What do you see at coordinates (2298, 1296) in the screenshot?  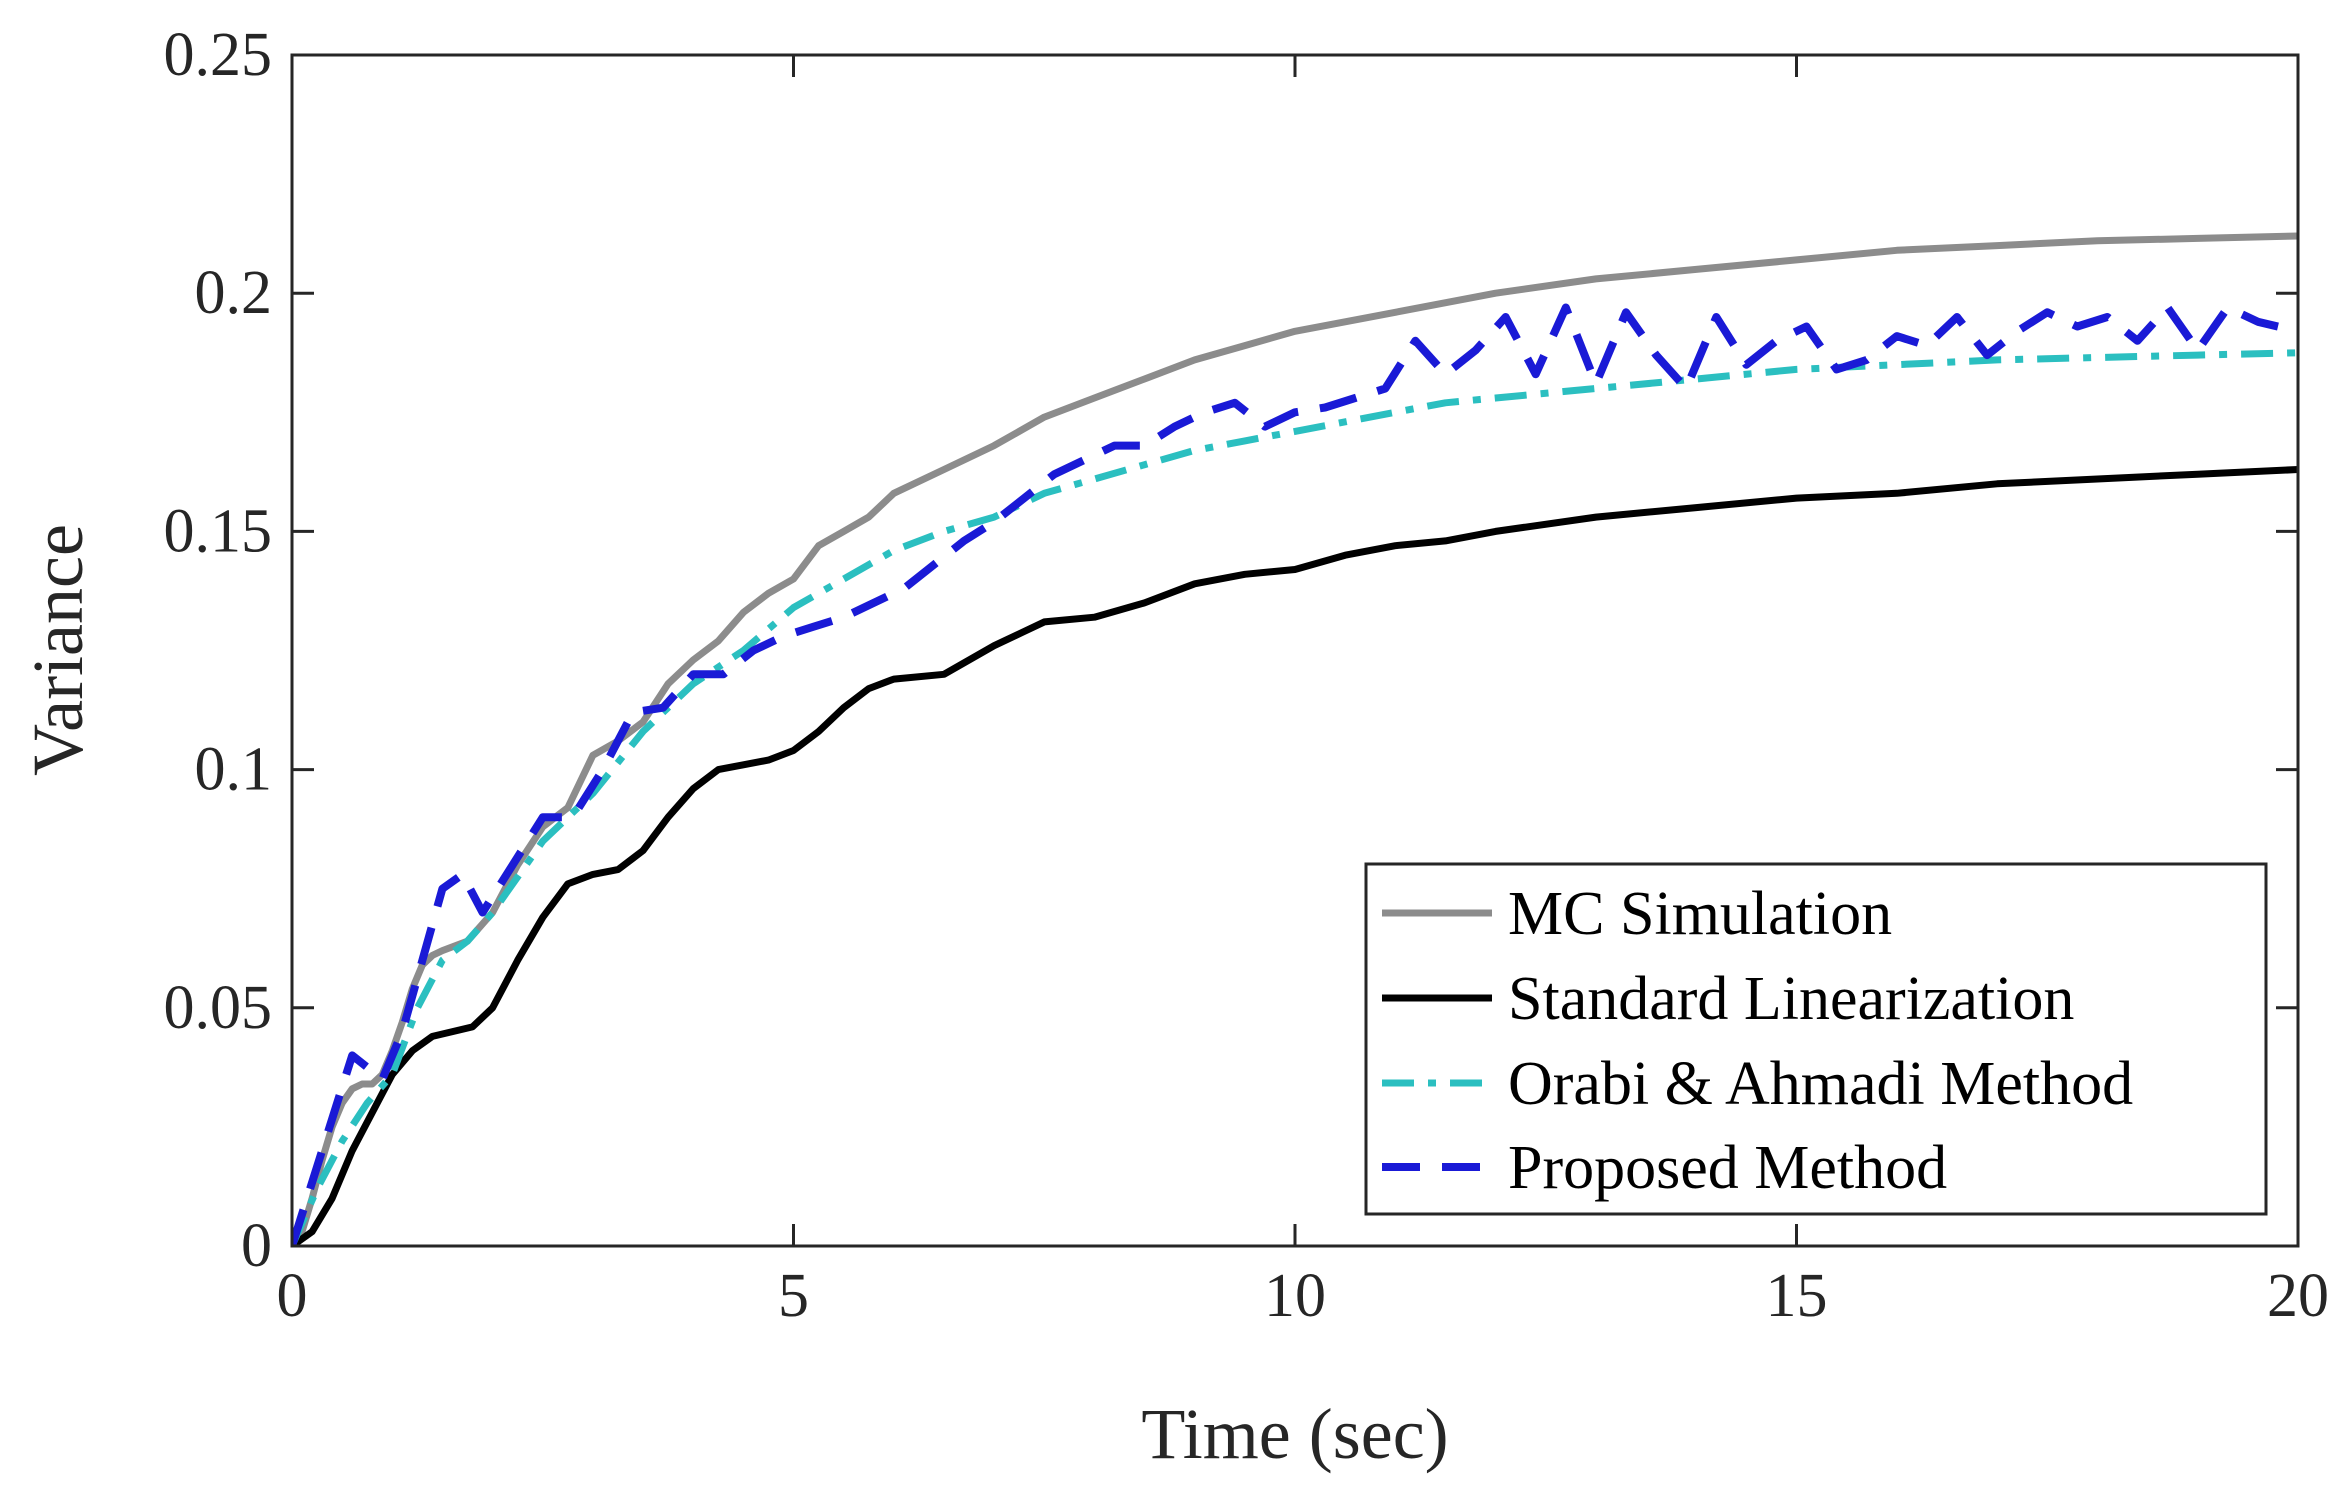 I see `x-tick-label: 20` at bounding box center [2298, 1296].